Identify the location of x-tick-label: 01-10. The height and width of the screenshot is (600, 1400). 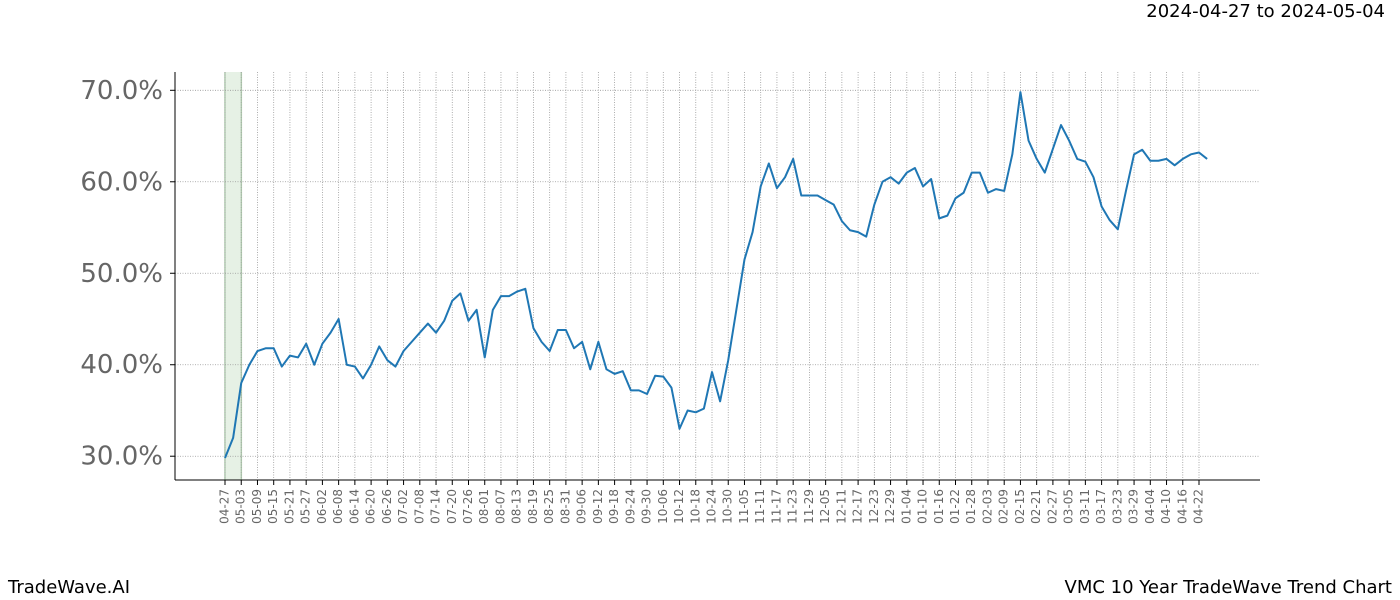
(923, 506).